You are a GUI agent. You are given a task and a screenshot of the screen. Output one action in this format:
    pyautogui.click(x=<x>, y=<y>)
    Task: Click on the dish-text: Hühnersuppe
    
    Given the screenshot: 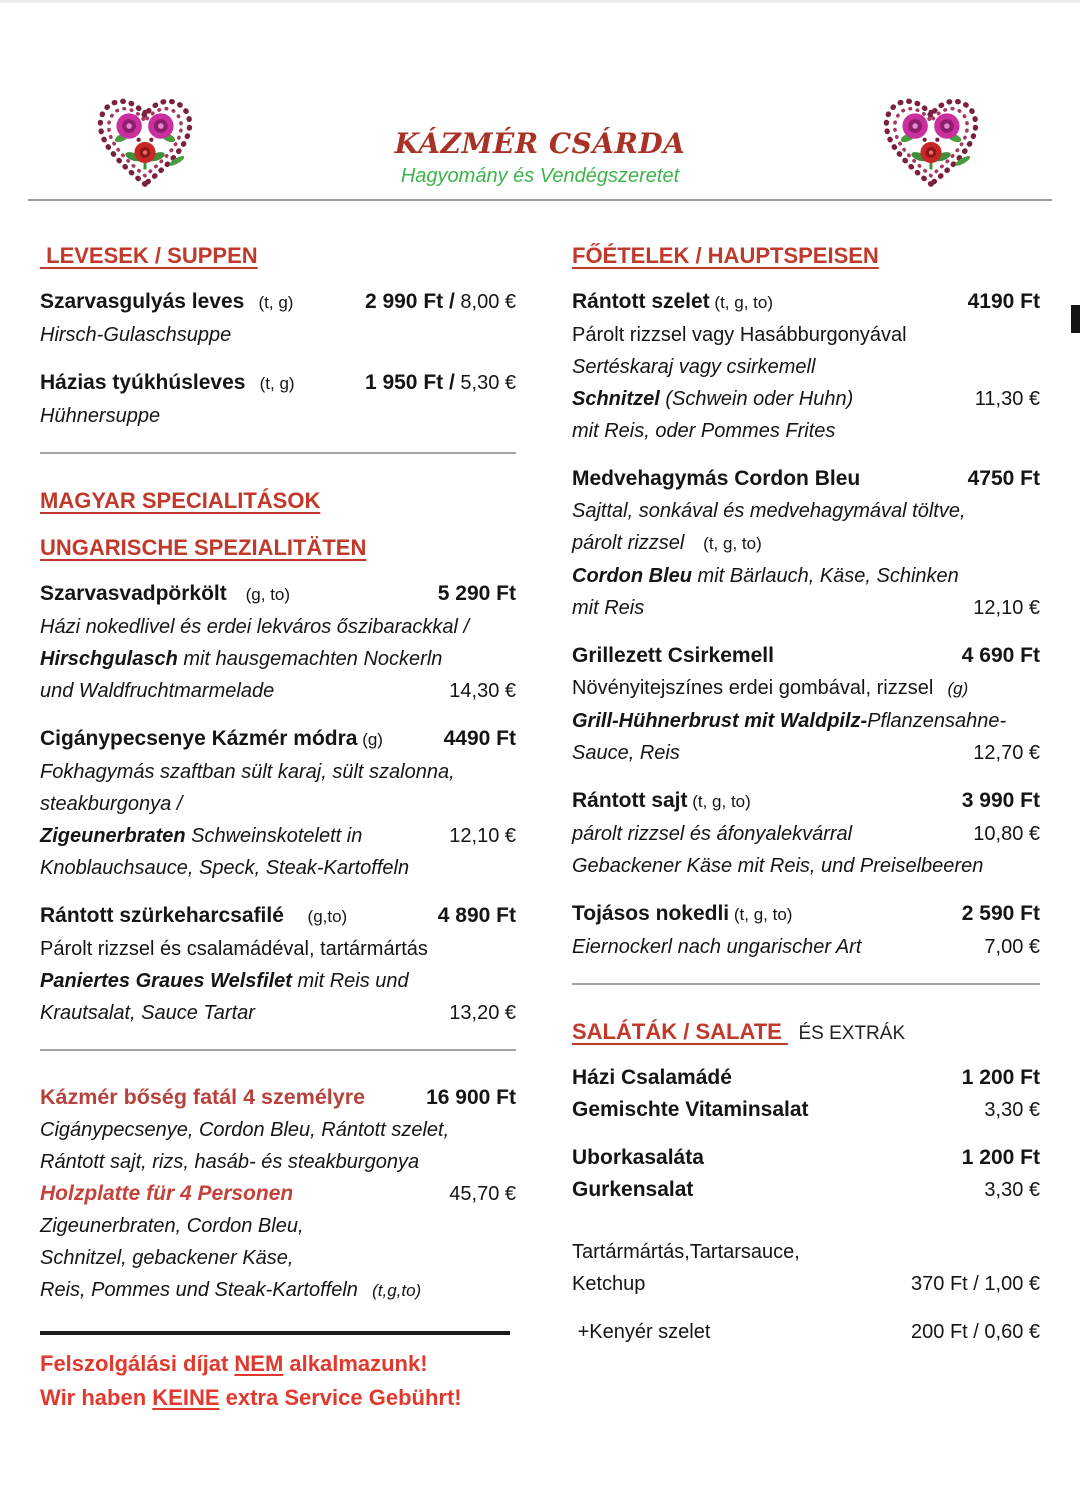 What is the action you would take?
    pyautogui.click(x=100, y=416)
    